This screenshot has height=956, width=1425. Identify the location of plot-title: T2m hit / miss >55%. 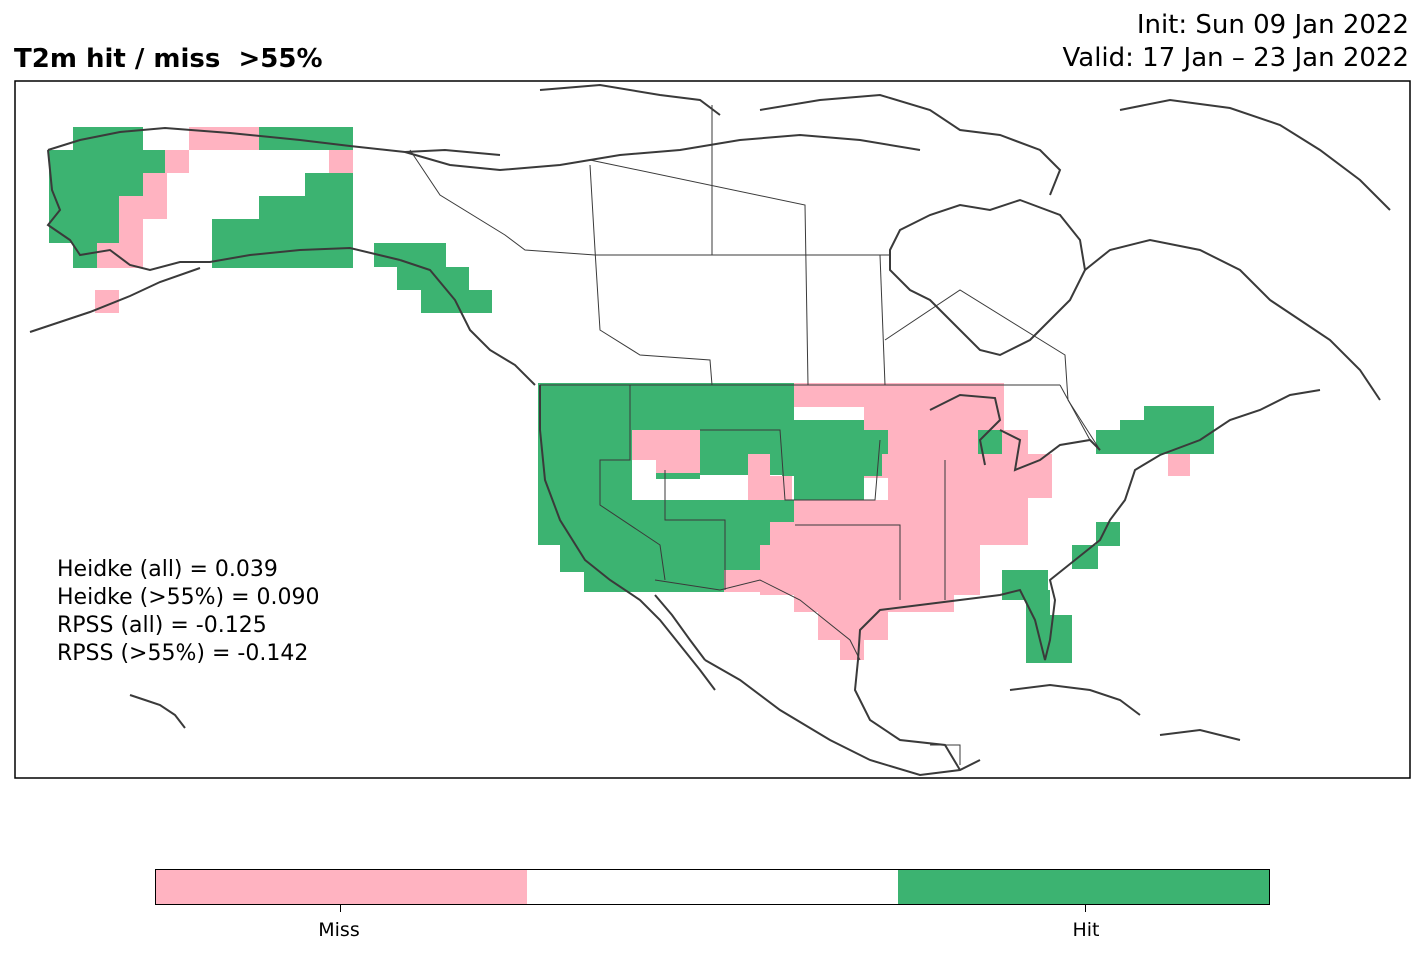
(168, 59).